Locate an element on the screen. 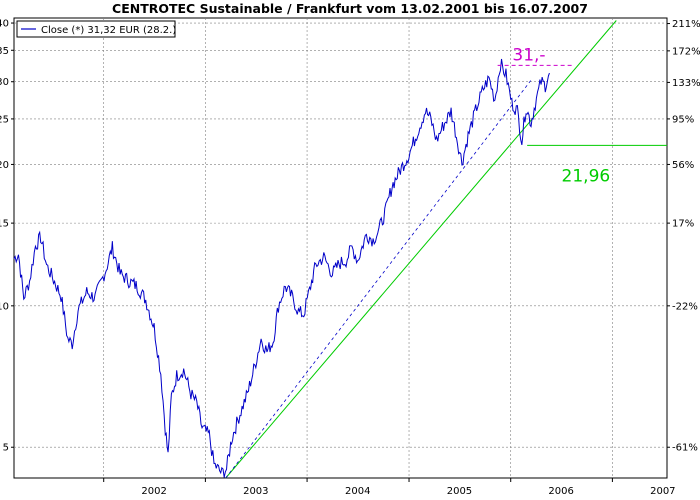  y-tick-label-right: 95% is located at coordinates (683, 119).